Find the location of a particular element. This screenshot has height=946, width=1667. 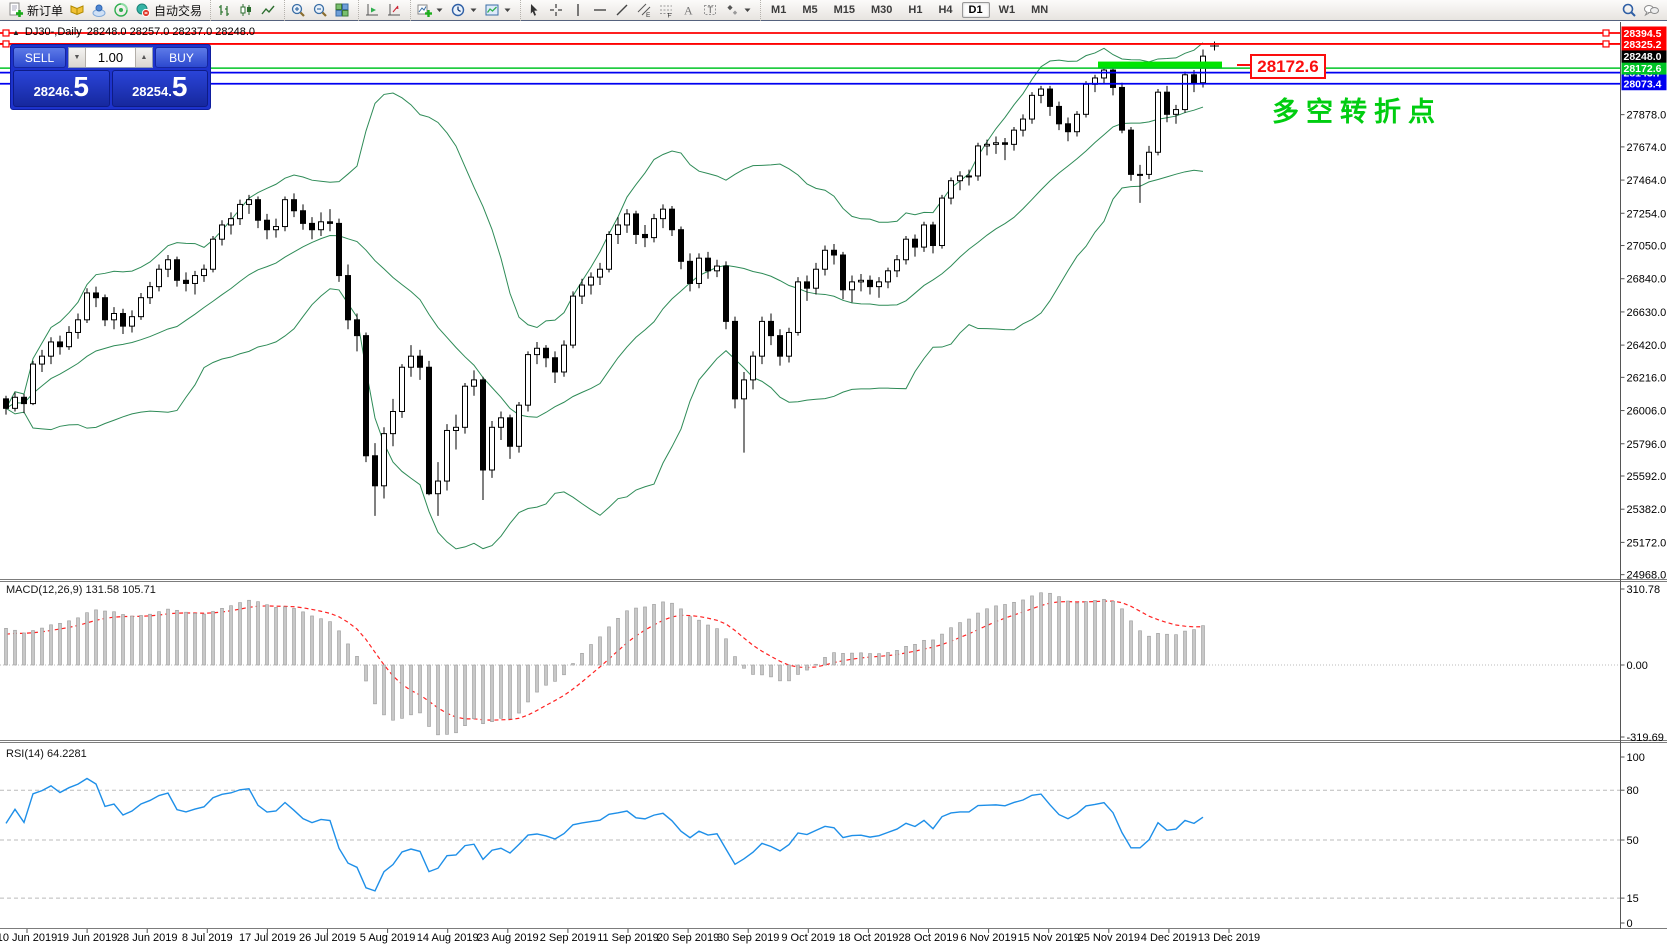

price-line-objects is located at coordinates (810, 57).